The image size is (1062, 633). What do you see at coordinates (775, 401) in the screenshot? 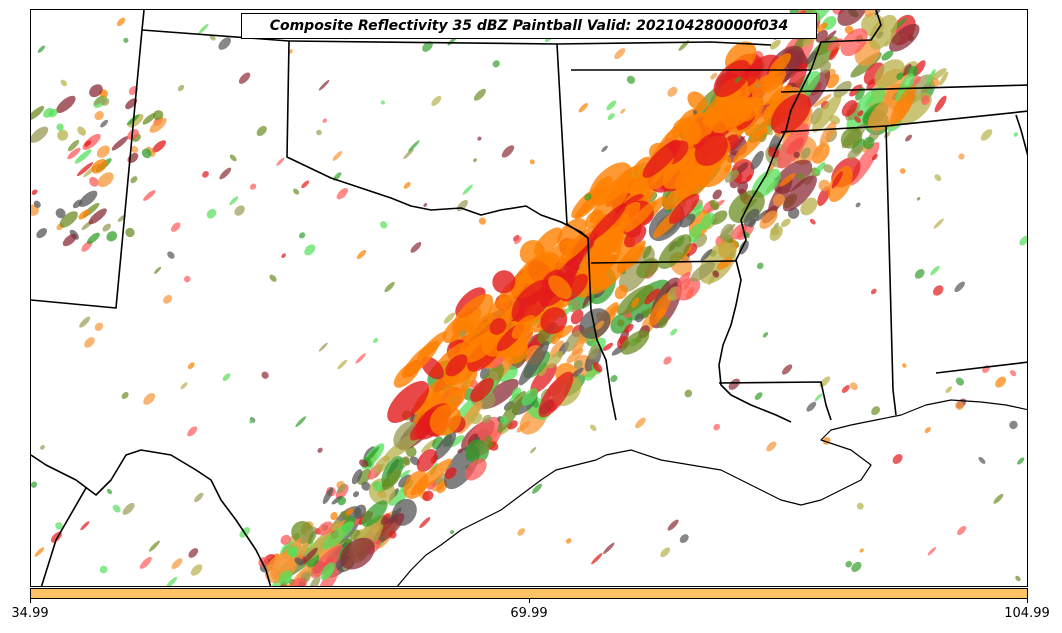
I see `border-la-ms-south` at bounding box center [775, 401].